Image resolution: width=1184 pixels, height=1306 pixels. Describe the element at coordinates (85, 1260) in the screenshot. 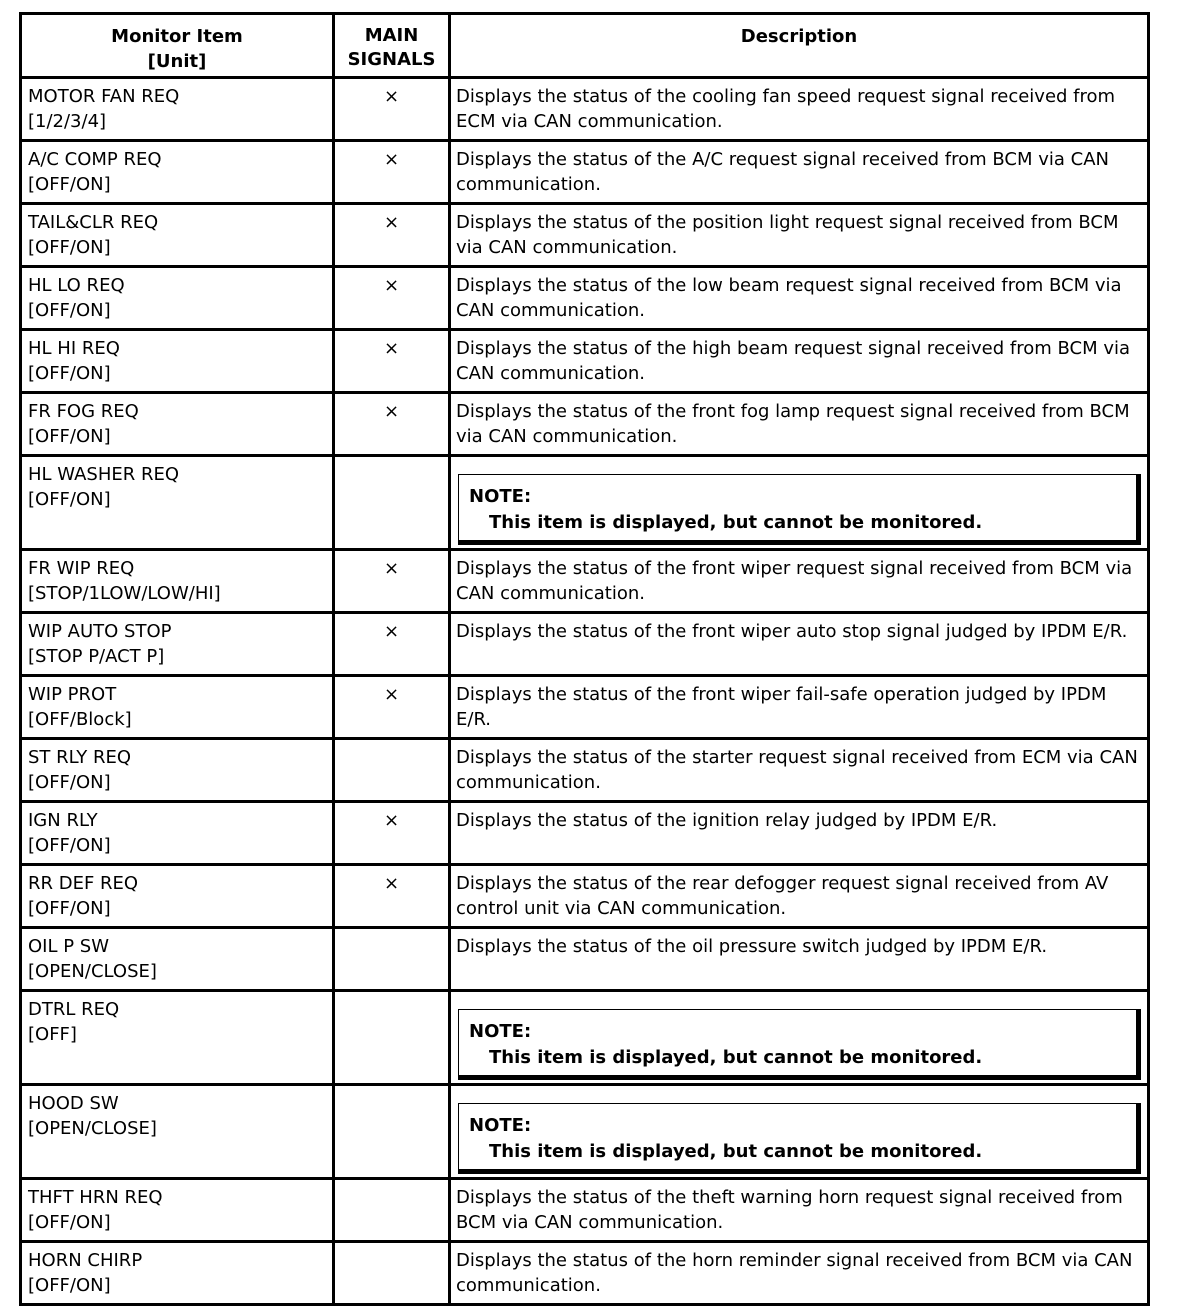

I see `monitor-item-name: HORN CHIRP` at that location.